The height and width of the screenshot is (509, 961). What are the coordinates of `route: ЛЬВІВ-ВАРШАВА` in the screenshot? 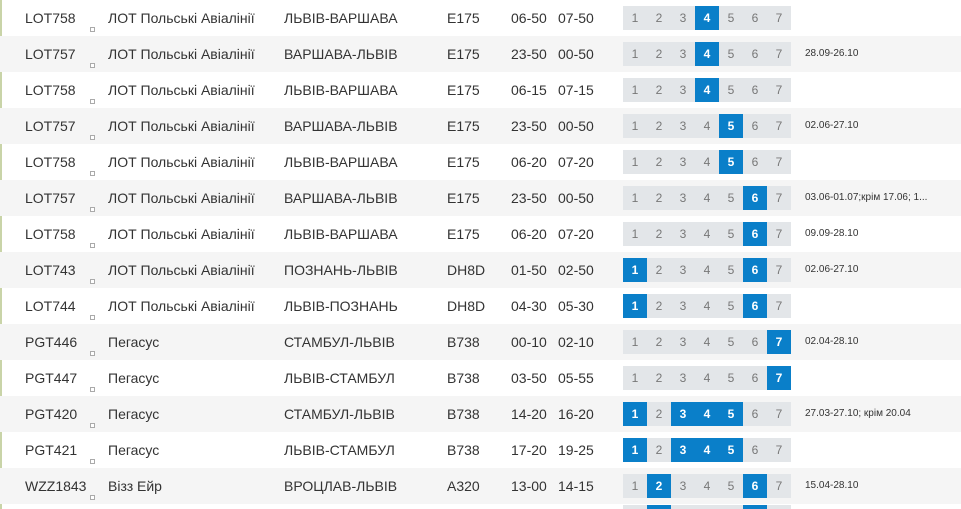 It's located at (341, 90).